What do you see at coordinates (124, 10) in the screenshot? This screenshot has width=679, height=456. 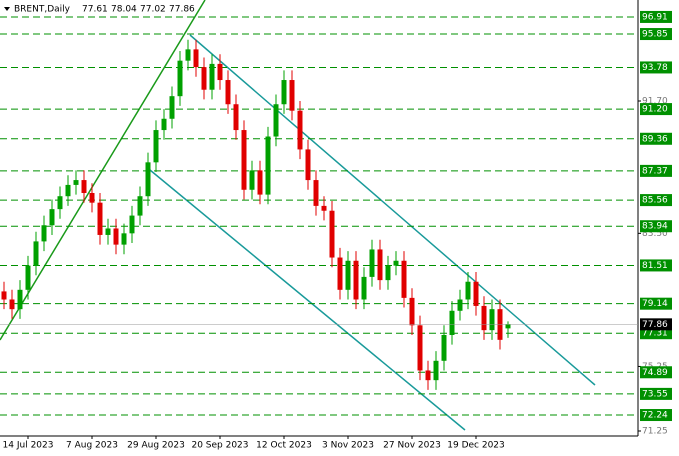 I see `header-high: 78.04` at bounding box center [124, 10].